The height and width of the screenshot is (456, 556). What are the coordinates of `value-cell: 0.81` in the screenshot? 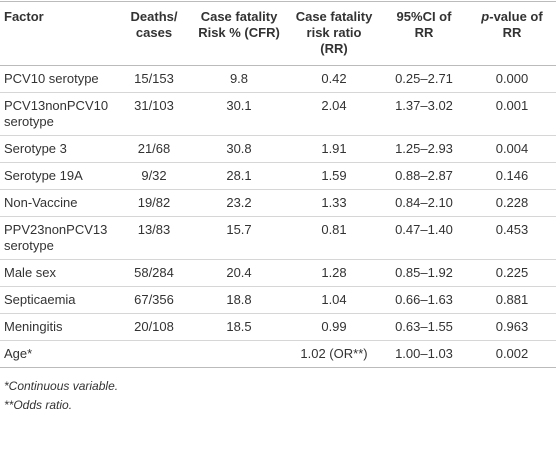 It's located at (334, 238).